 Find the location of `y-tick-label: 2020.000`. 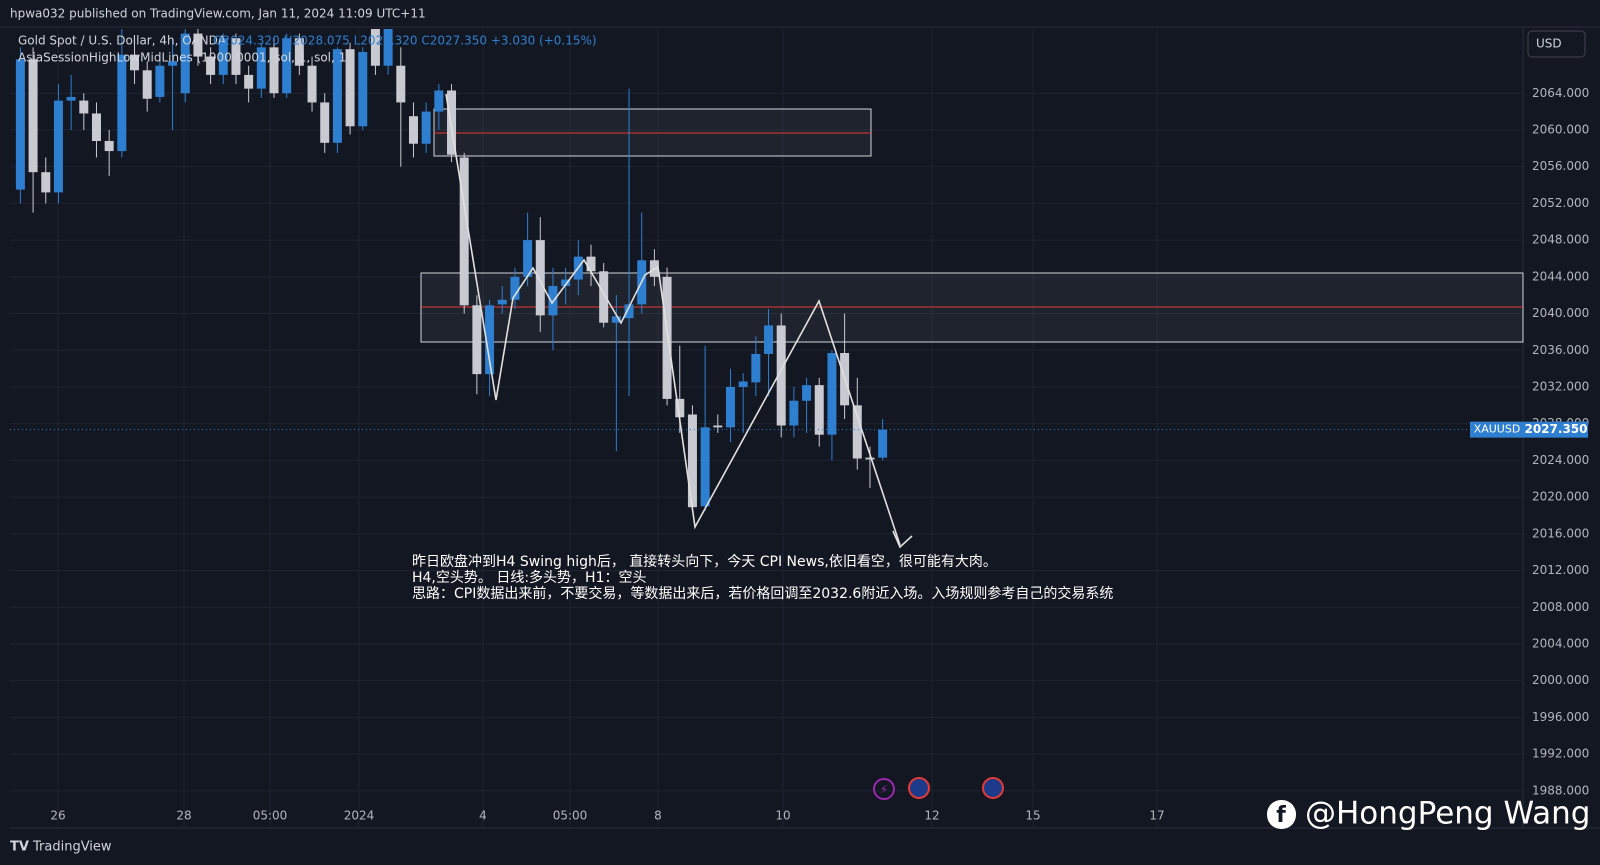

y-tick-label: 2020.000 is located at coordinates (1560, 497).